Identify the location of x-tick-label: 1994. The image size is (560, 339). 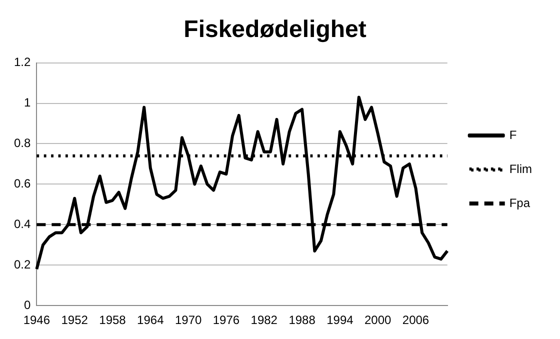
(340, 320).